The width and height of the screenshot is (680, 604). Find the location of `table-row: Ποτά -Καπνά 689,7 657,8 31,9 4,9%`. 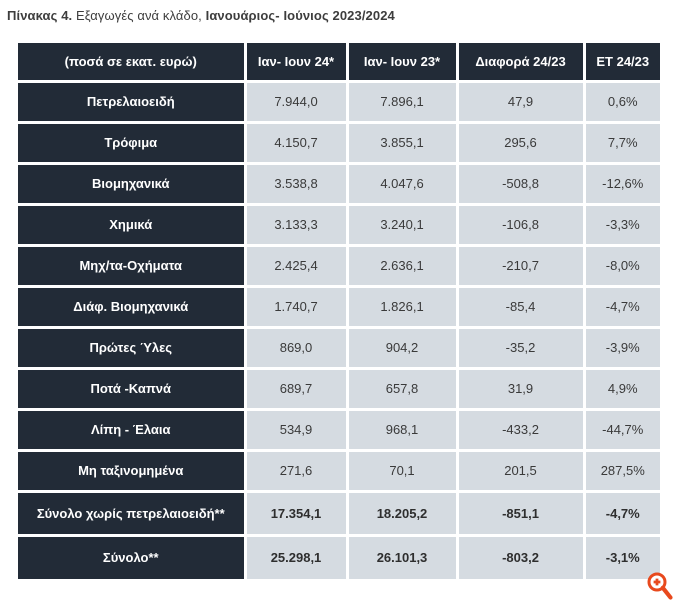

table-row: Ποτά -Καπνά 689,7 657,8 31,9 4,9% is located at coordinates (339, 388).